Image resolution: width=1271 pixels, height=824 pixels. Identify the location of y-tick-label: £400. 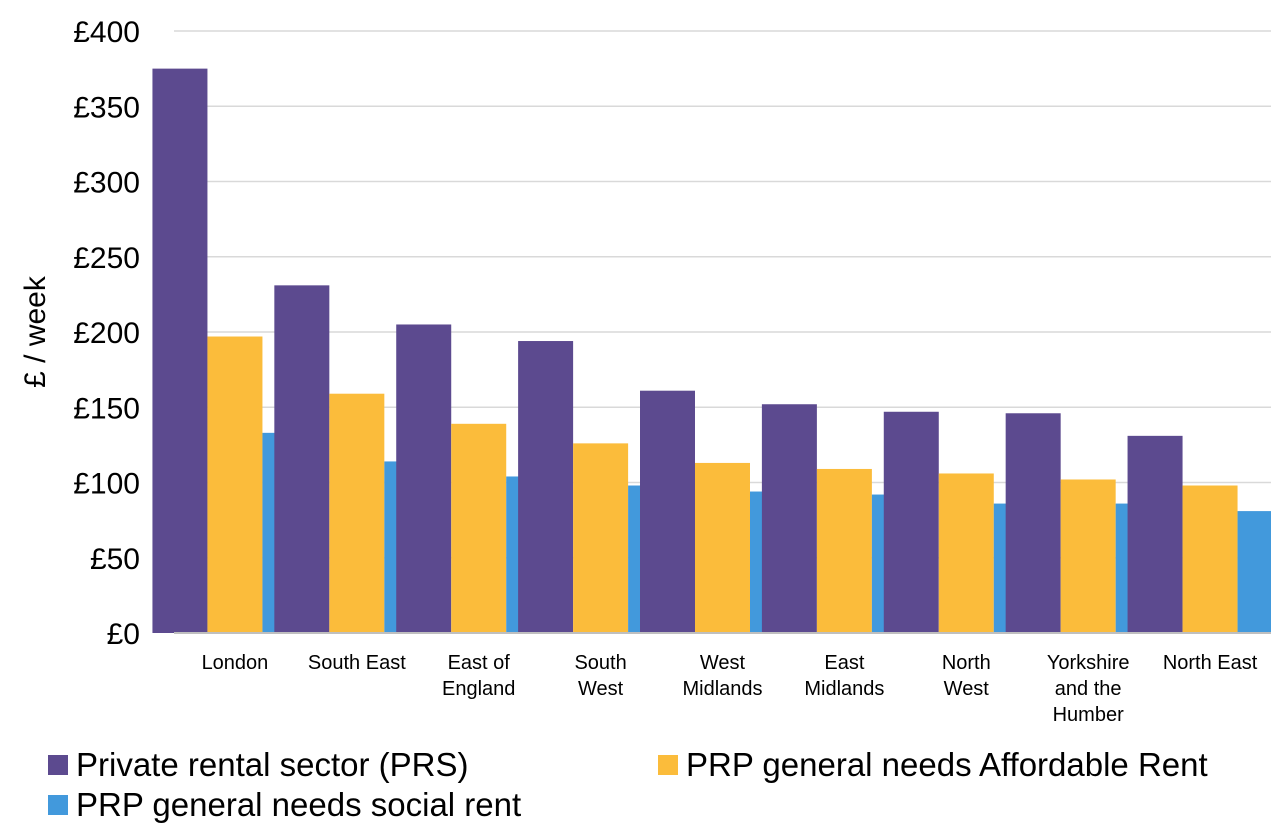
(106, 32).